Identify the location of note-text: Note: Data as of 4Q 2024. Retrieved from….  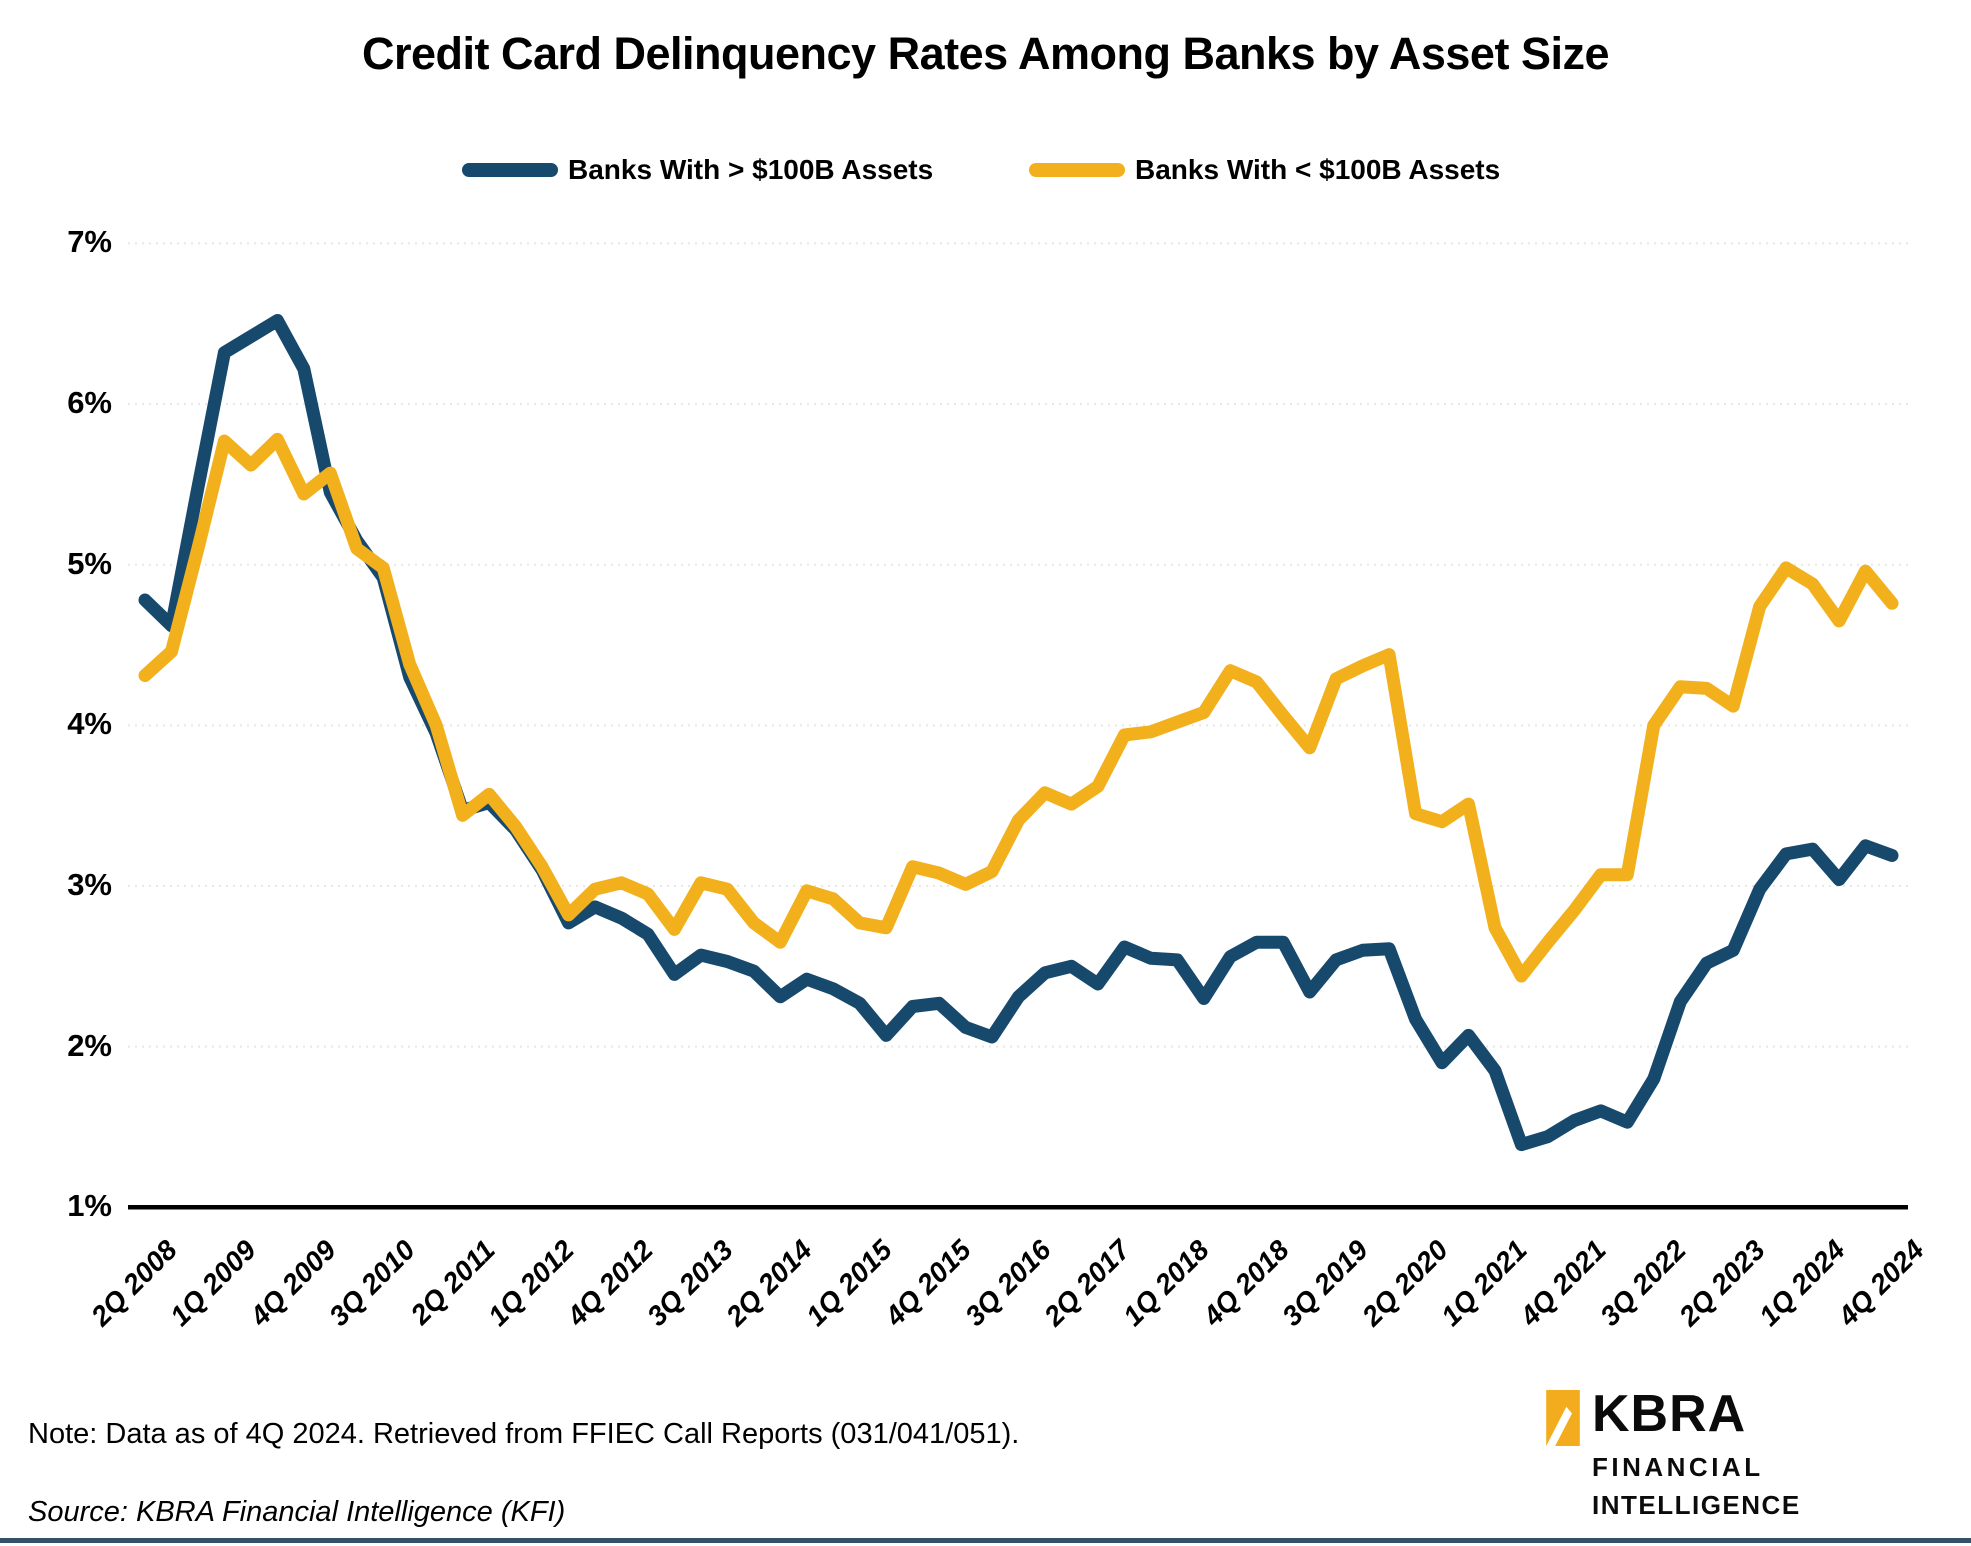
(524, 1434).